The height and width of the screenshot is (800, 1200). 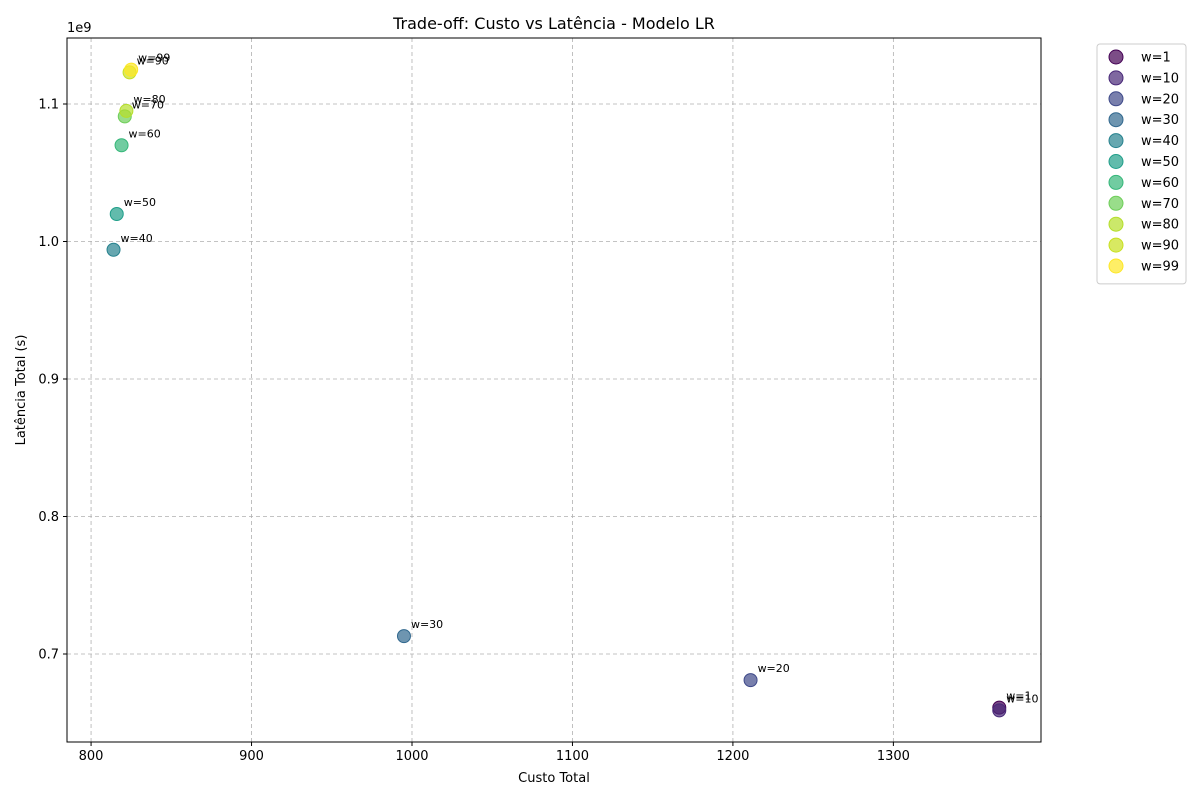 I want to click on y-tick-label: 1.0, so click(x=48, y=242).